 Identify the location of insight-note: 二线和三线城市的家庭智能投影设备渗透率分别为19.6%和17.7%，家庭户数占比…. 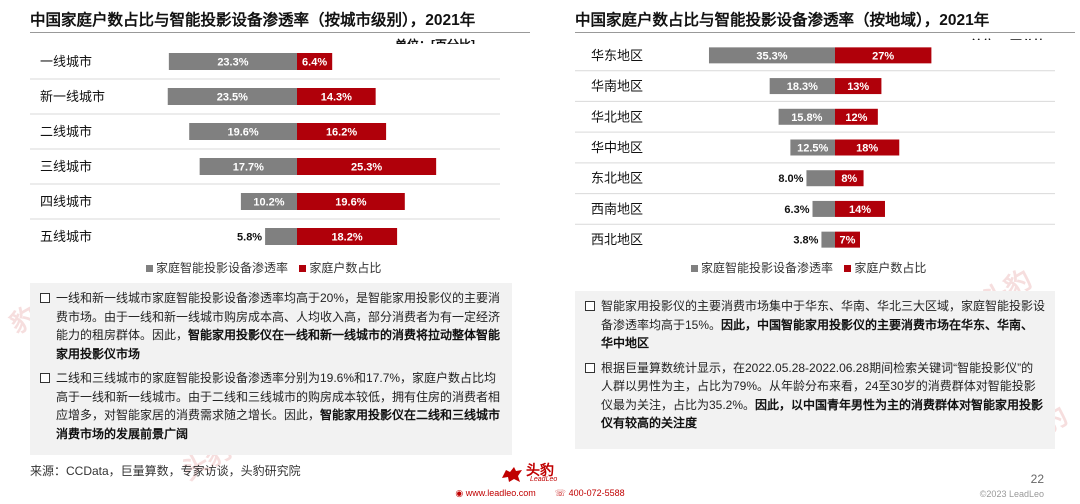
(271, 406).